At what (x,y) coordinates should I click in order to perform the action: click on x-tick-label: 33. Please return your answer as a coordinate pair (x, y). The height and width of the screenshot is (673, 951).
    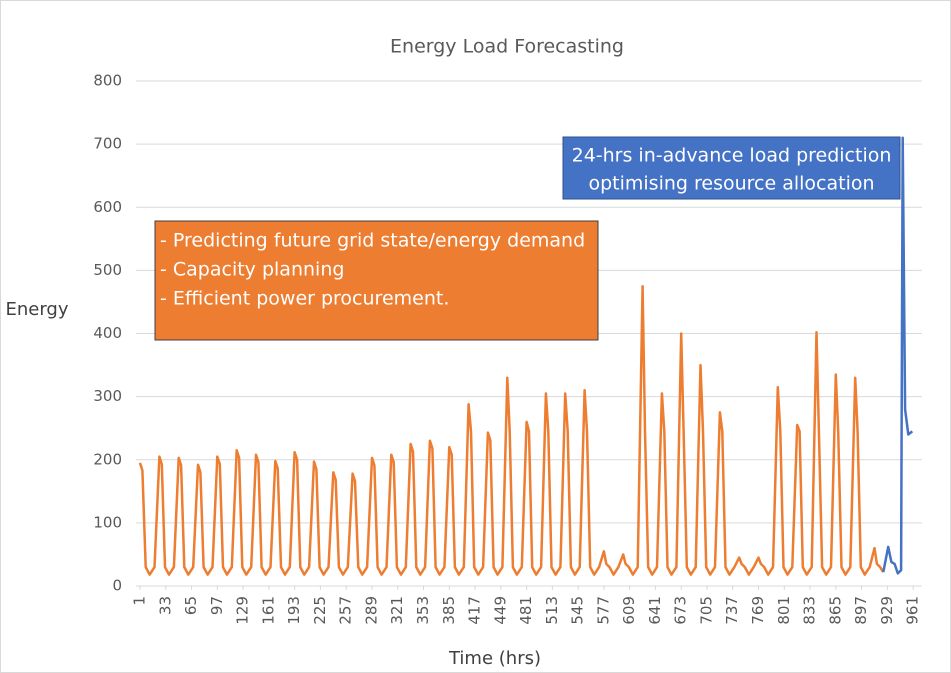
    Looking at the image, I should click on (165, 605).